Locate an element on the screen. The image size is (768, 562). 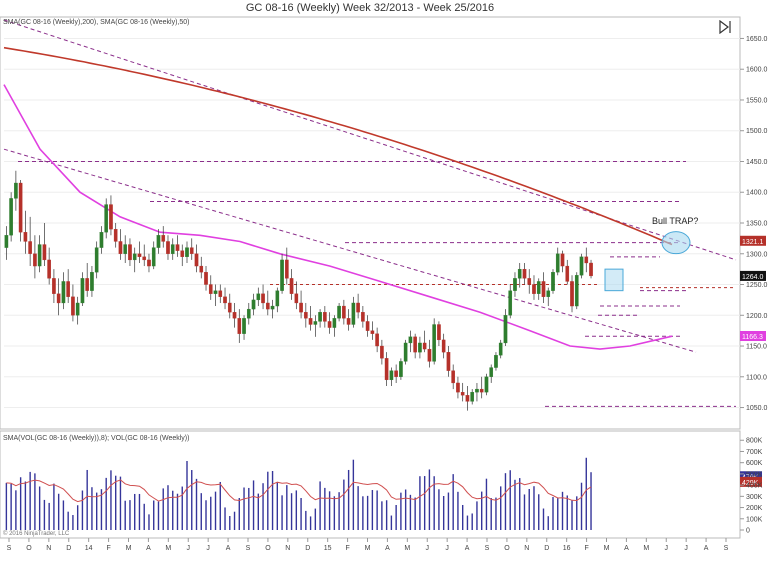
skip-end-icon is located at coordinates (725, 27).